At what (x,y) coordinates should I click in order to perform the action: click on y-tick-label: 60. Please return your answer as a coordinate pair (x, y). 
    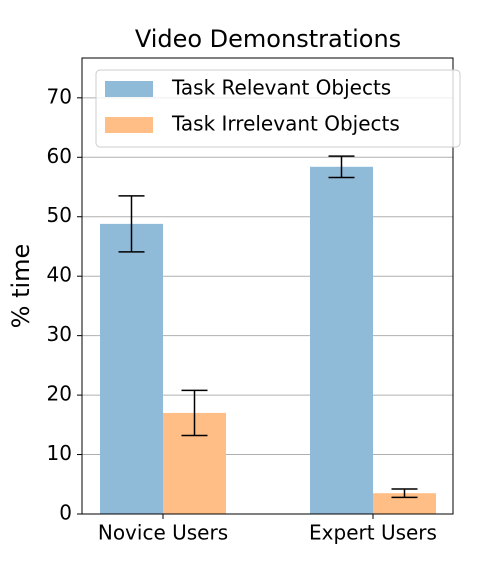
    Looking at the image, I should click on (59, 156).